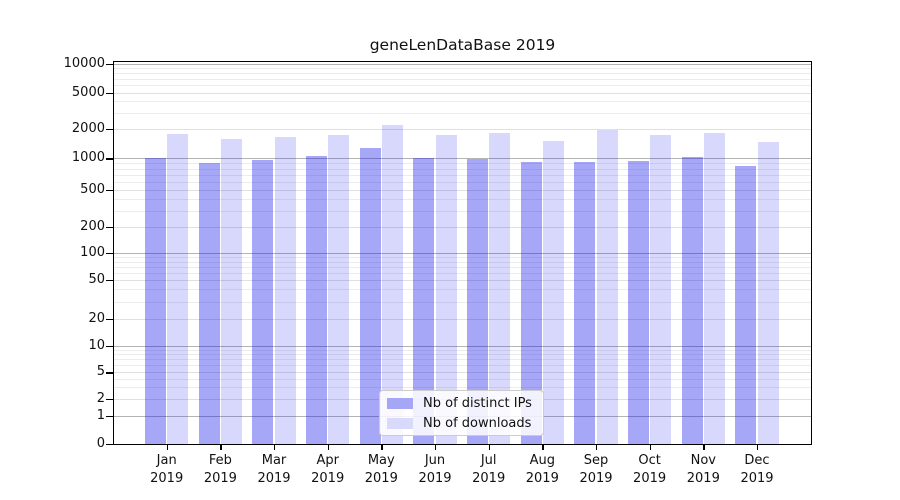 This screenshot has height=500, width=900. Describe the element at coordinates (220, 469) in the screenshot. I see `x-tick-label-feb: Feb 2019` at that location.